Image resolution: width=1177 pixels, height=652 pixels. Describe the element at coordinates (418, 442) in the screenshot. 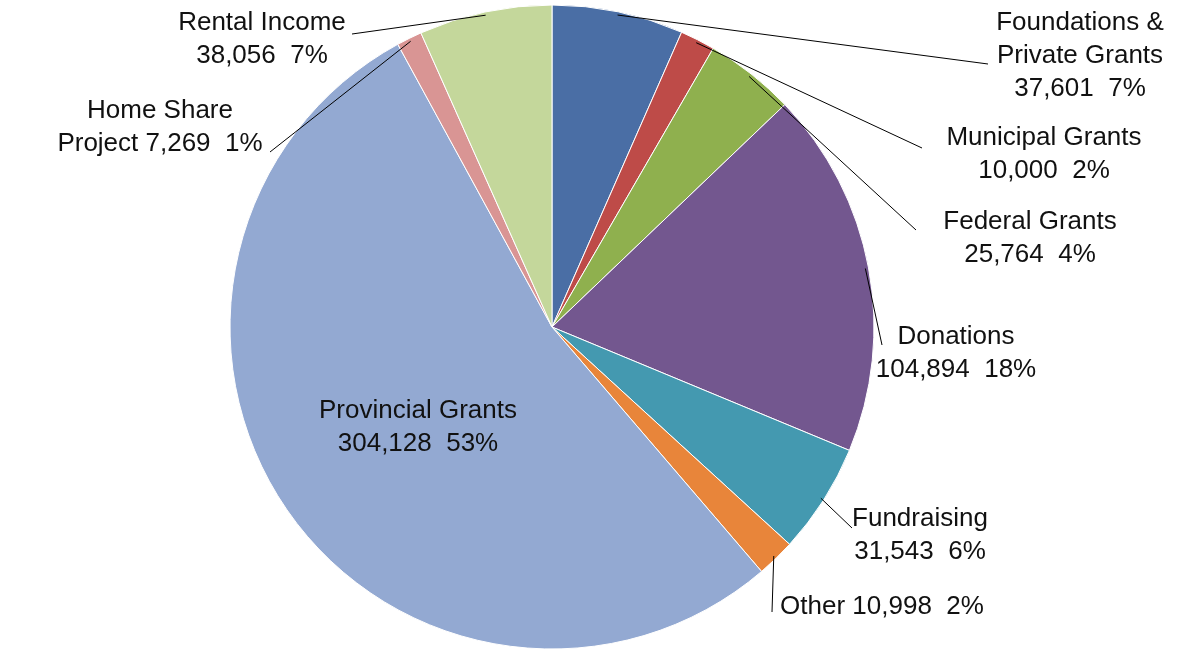

I see `data-label: 304,128 53%` at that location.